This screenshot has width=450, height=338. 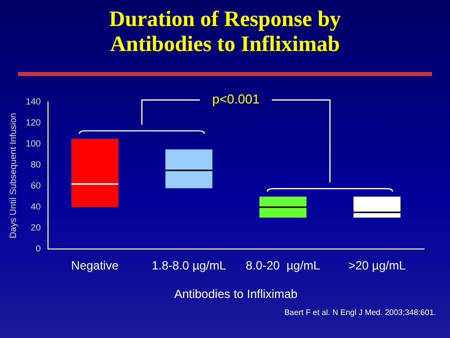 What do you see at coordinates (35, 165) in the screenshot?
I see `y-tick-label: 80` at bounding box center [35, 165].